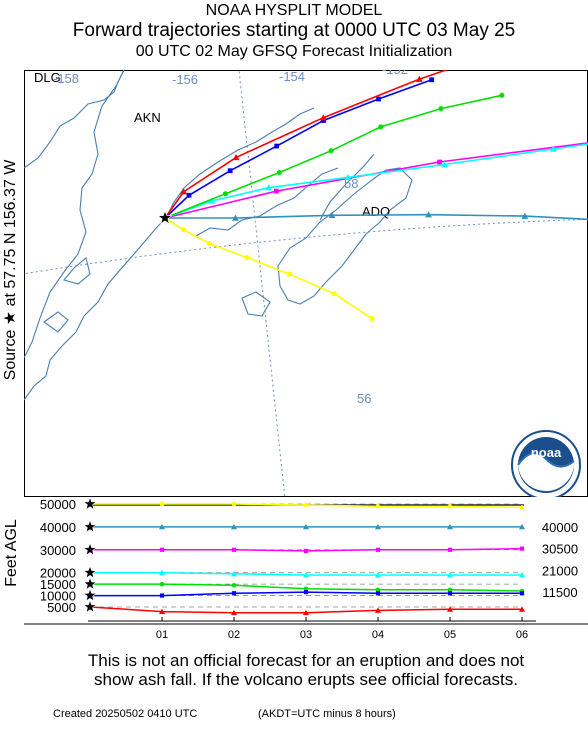 The height and width of the screenshot is (730, 588). What do you see at coordinates (61, 607) in the screenshot?
I see `altitude-tick-label: 5000` at bounding box center [61, 607].